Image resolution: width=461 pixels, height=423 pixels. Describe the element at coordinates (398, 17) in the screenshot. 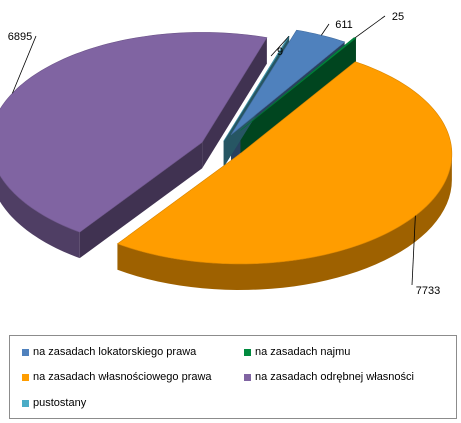

I see `data-label-1: 25` at that location.